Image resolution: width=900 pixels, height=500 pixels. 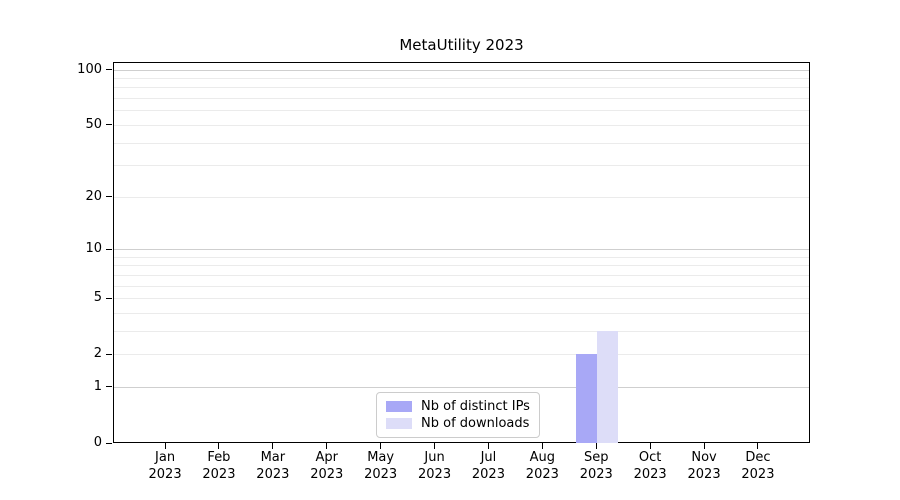 I want to click on y-tick-label: 100, so click(x=89, y=69).